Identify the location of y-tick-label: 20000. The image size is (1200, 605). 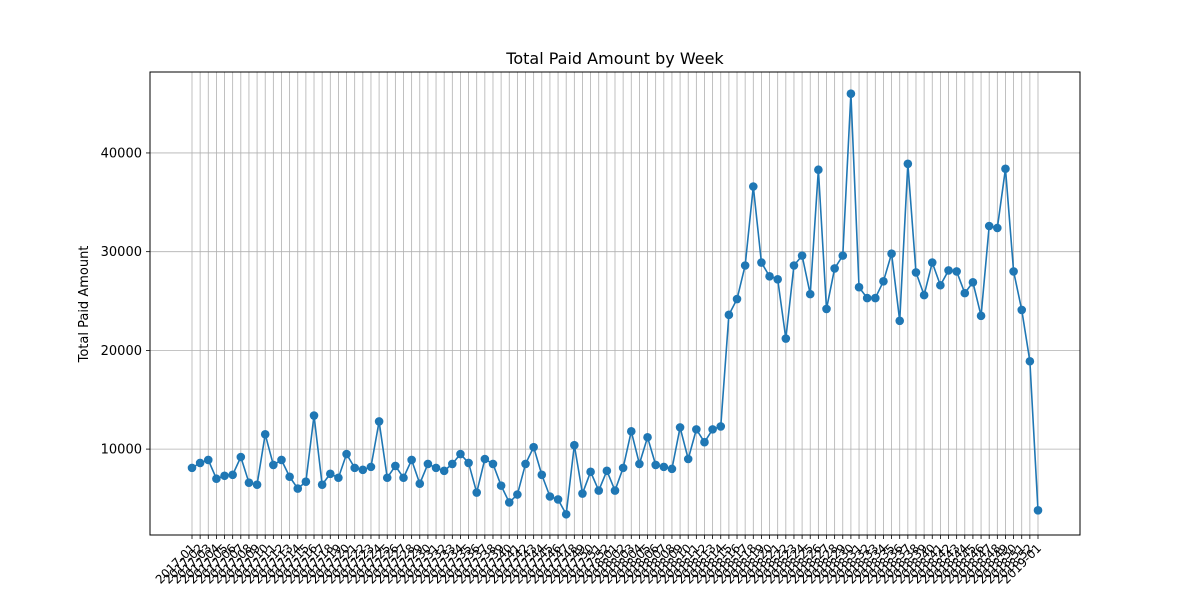
(121, 351).